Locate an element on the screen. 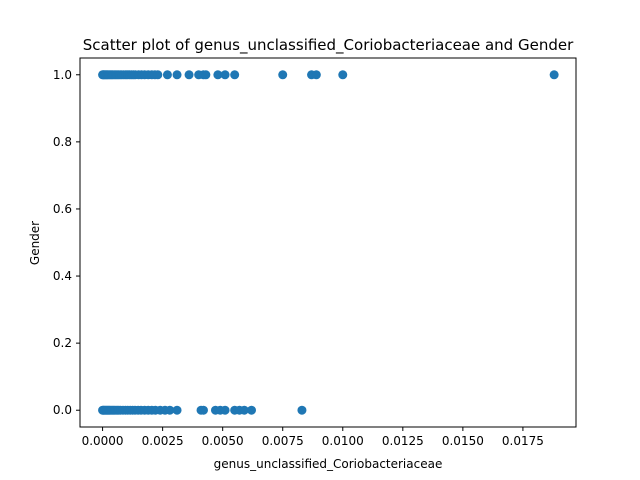  y-tick-label: 0.2 is located at coordinates (62, 343).